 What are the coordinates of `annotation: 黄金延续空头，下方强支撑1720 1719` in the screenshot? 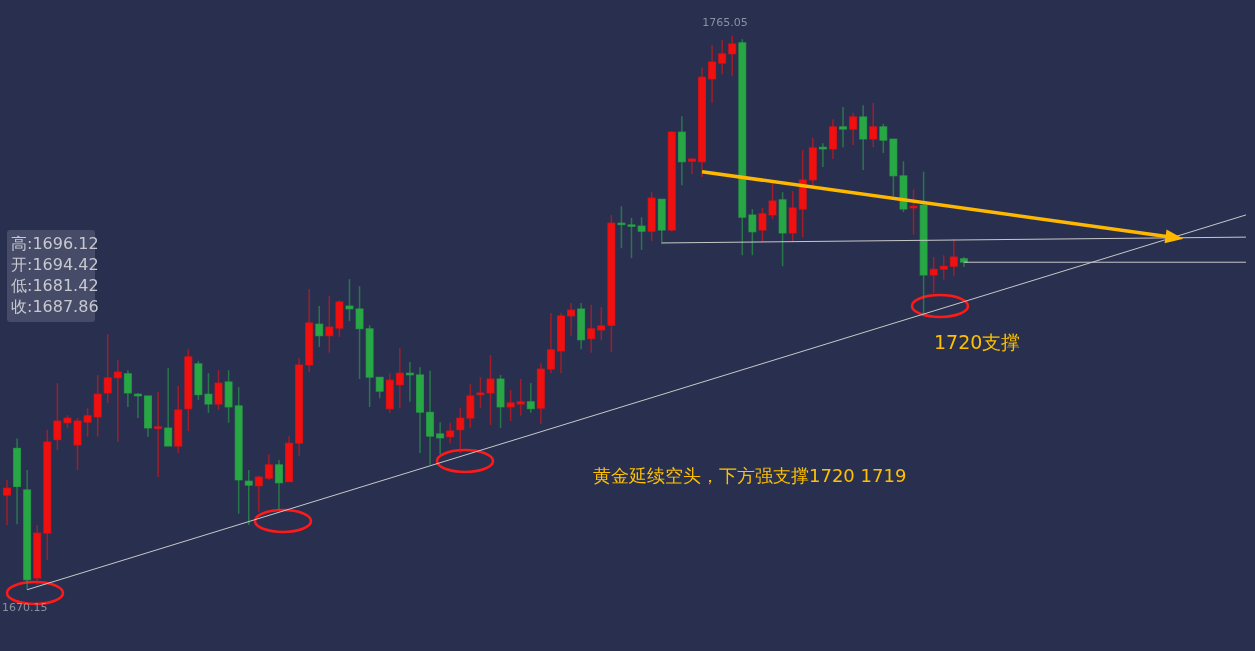 It's located at (750, 476).